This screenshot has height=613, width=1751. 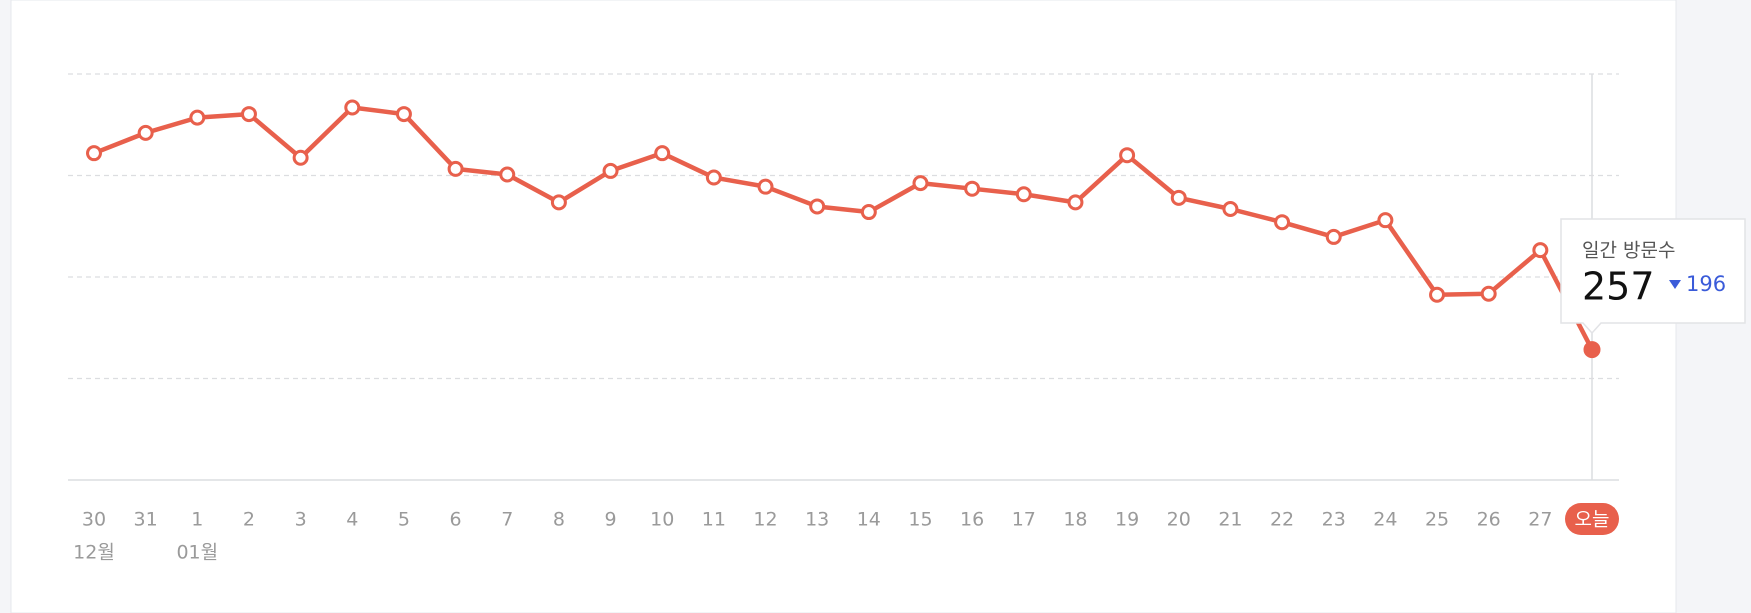 I want to click on x-tick-label: 23, so click(x=1334, y=520).